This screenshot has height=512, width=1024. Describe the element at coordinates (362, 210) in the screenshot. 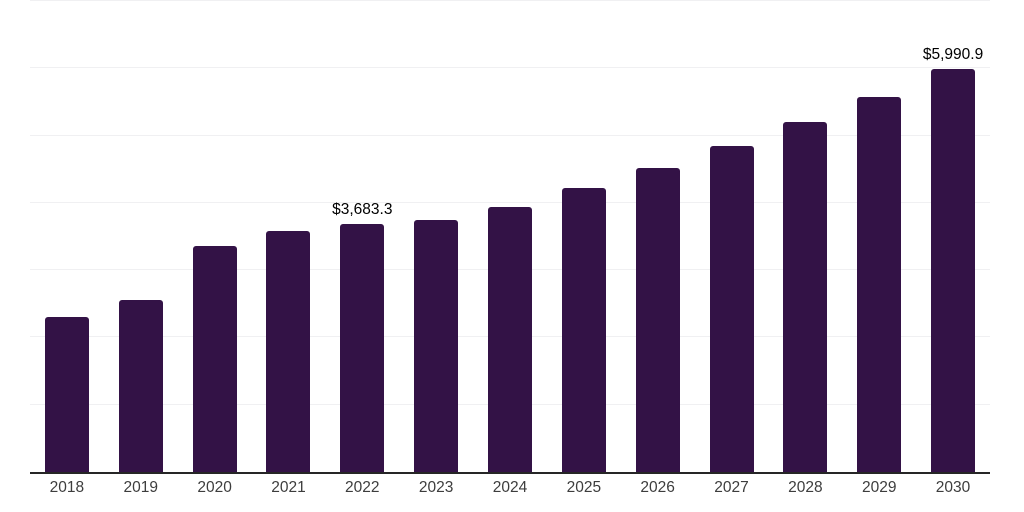

I see `bar-value-label: $3,683.3` at that location.